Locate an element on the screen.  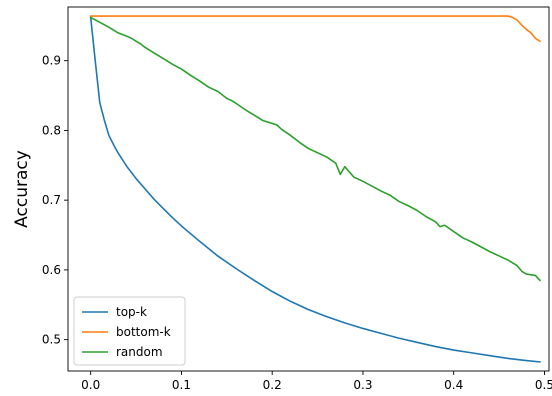
x-tick-label: 0.4 is located at coordinates (453, 385).